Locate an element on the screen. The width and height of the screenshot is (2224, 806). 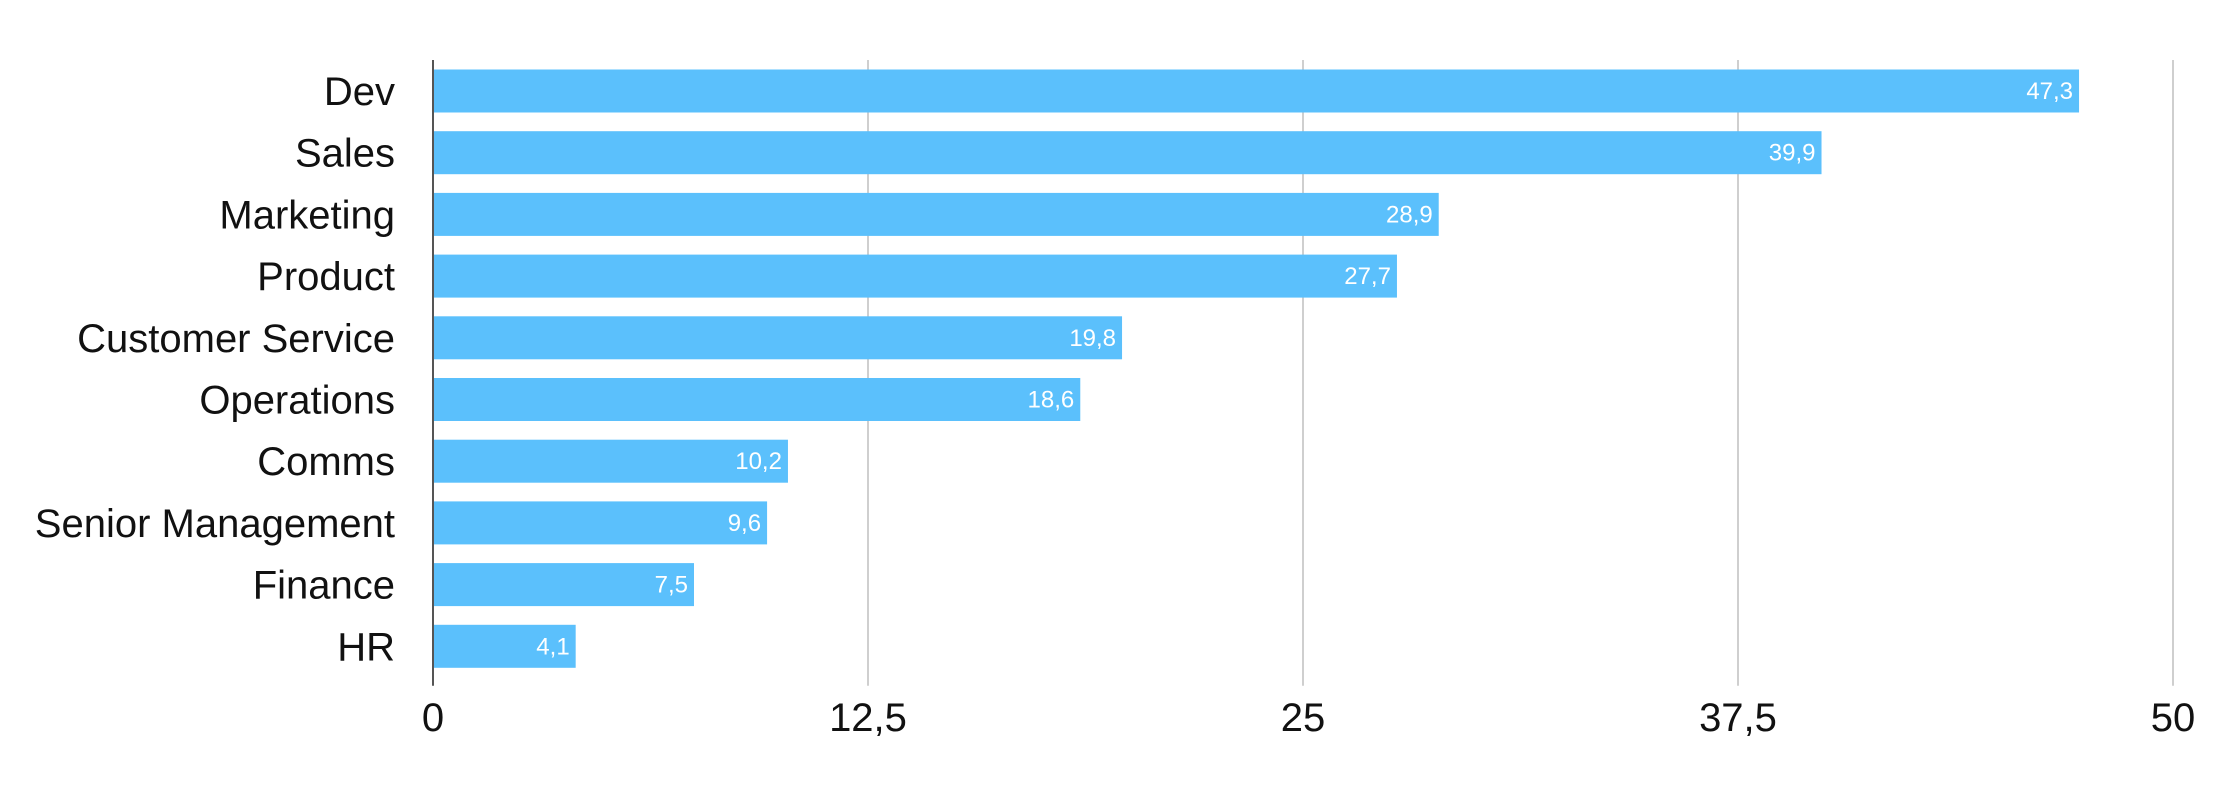
data-label: 9,6 is located at coordinates (744, 523).